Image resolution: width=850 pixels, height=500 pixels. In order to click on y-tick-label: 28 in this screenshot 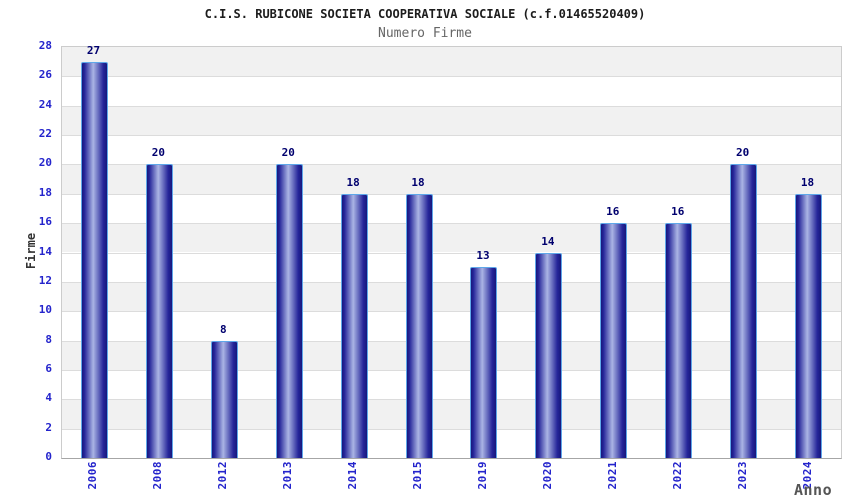, I will do `click(45, 45)`.